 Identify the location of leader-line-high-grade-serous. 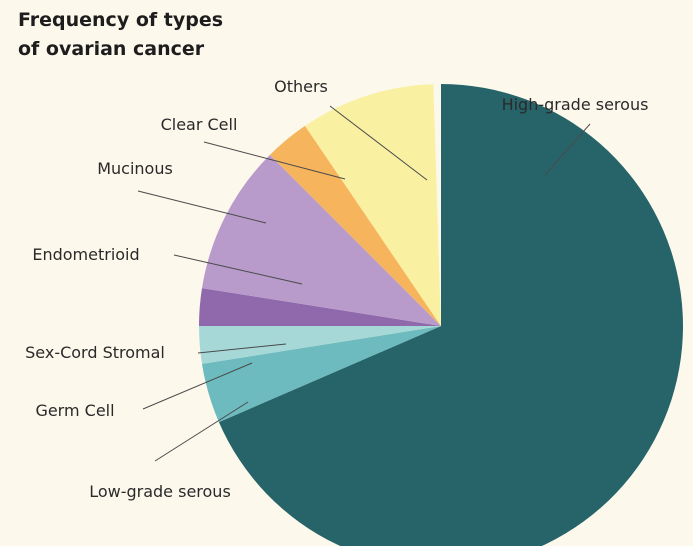
(567, 149).